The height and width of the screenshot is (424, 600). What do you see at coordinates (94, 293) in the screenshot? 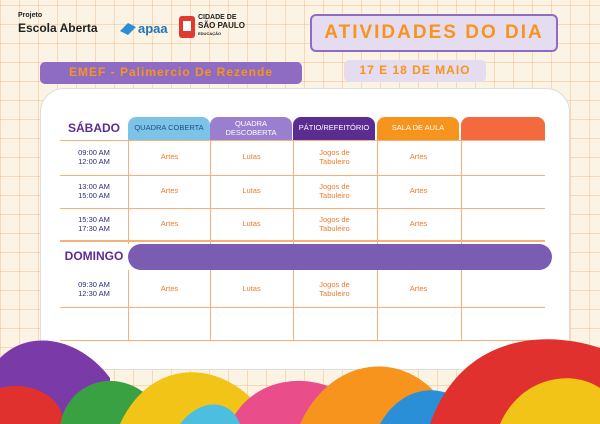
I see `time-end: 12:30 AM` at bounding box center [94, 293].